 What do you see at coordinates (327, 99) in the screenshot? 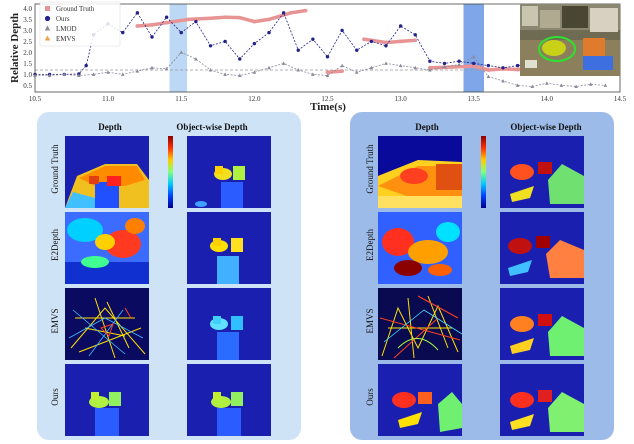
I see `x-tick-label: 12.5` at bounding box center [327, 99].